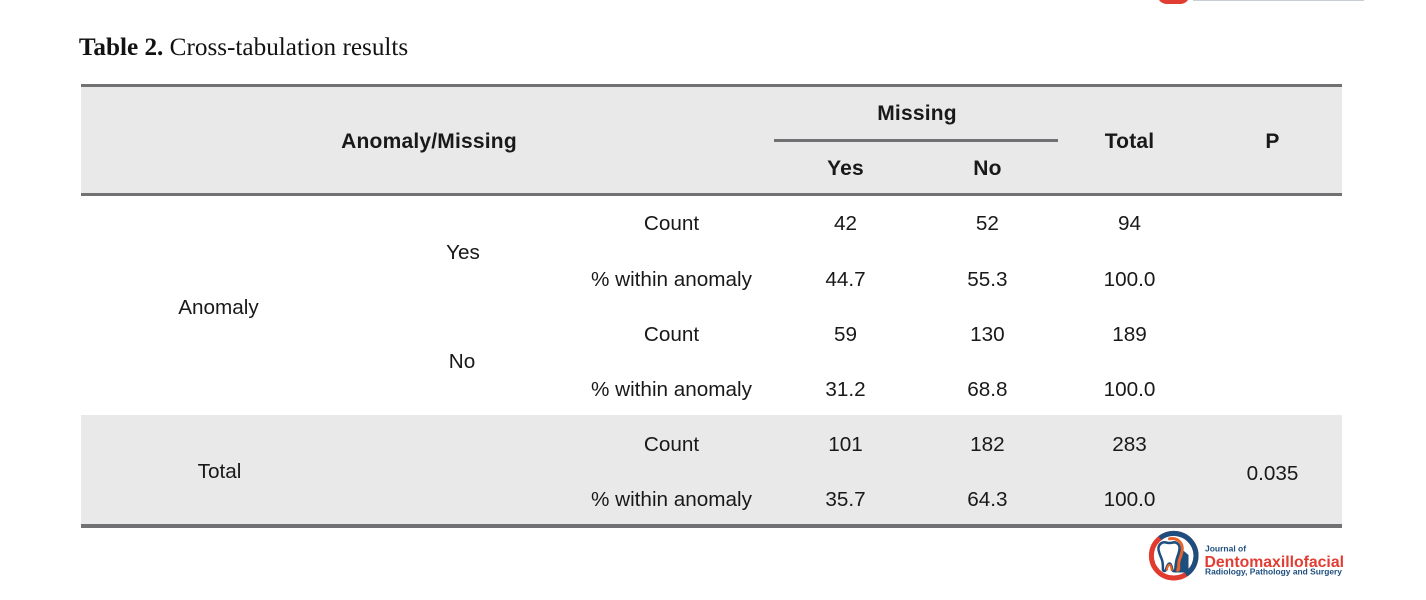  What do you see at coordinates (1274, 572) in the screenshot?
I see `svg-text:Radiology, Pathology and Surge: Radiology, Pathology and Surgery` at bounding box center [1274, 572].